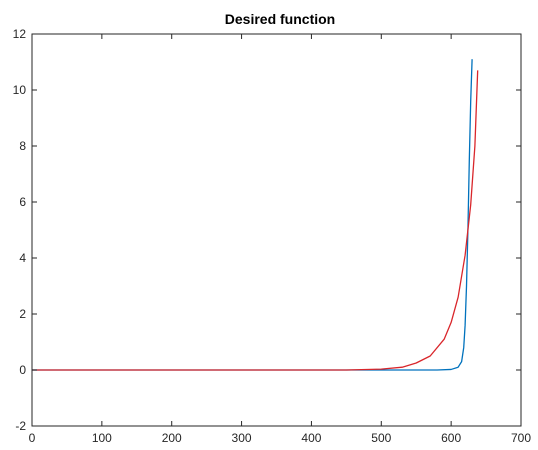 The image size is (538, 450). What do you see at coordinates (20, 34) in the screenshot?
I see `y-tick-label: 12` at bounding box center [20, 34].